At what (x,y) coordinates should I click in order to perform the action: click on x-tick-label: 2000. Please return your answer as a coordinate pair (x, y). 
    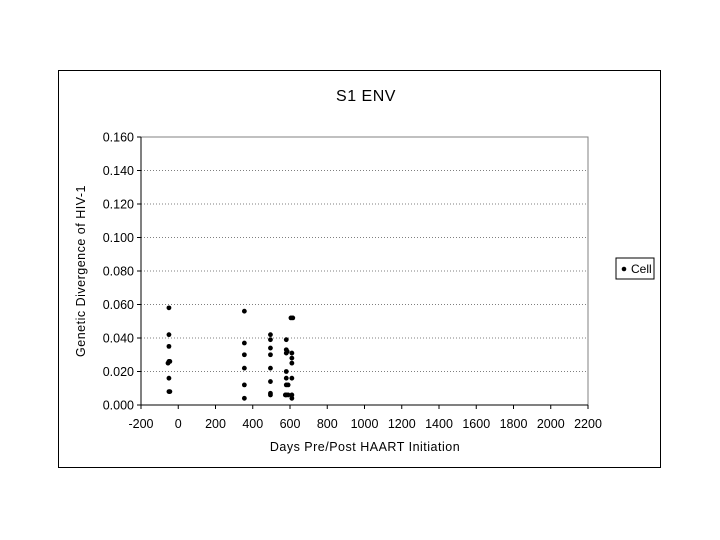
    Looking at the image, I should click on (551, 424).